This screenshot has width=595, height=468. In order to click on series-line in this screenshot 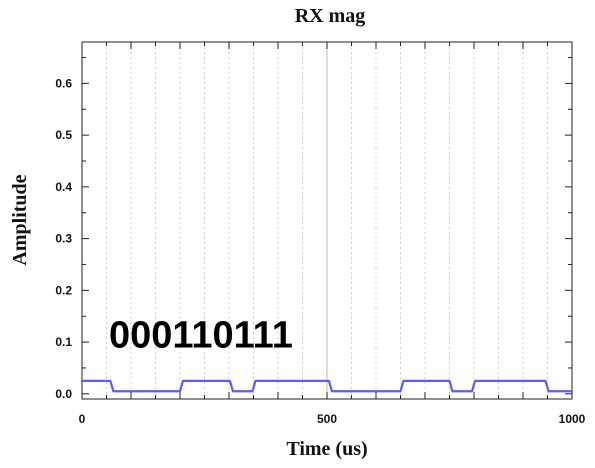, I will do `click(327, 386)`.